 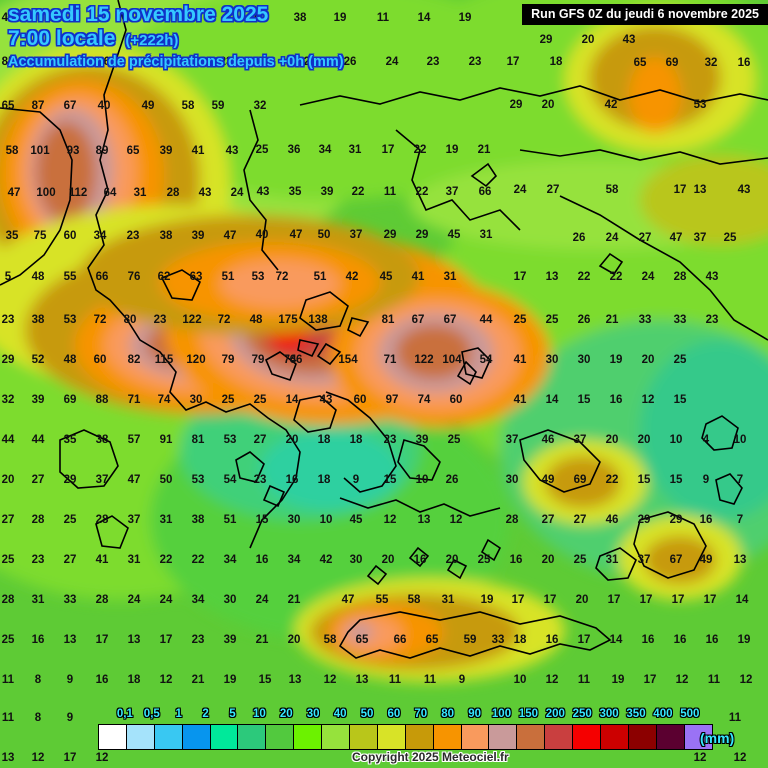 What do you see at coordinates (645, 14) in the screenshot?
I see `model-run-banner: Run GFS 0Z du jeudi 6 novembre 2025` at bounding box center [645, 14].